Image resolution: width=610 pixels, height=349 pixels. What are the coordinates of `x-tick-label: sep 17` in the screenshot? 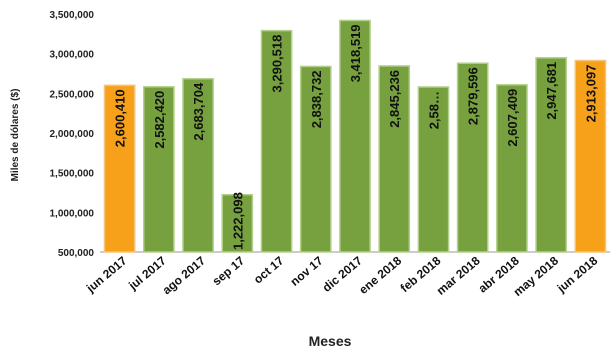 It's located at (229, 270).